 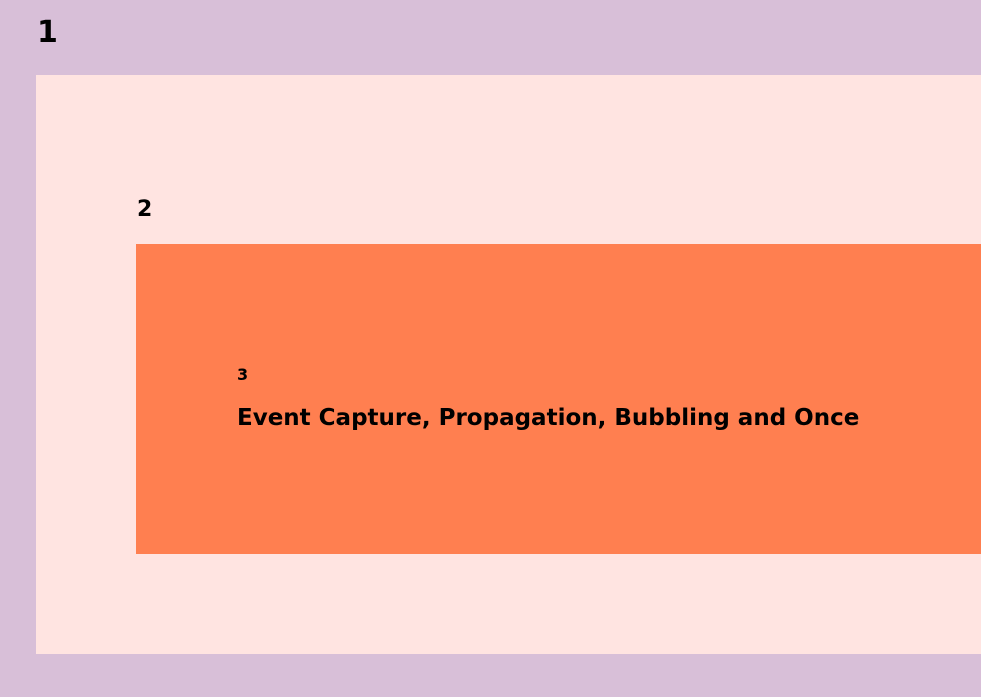 What do you see at coordinates (47, 32) in the screenshot?
I see `outer-label: 1` at bounding box center [47, 32].